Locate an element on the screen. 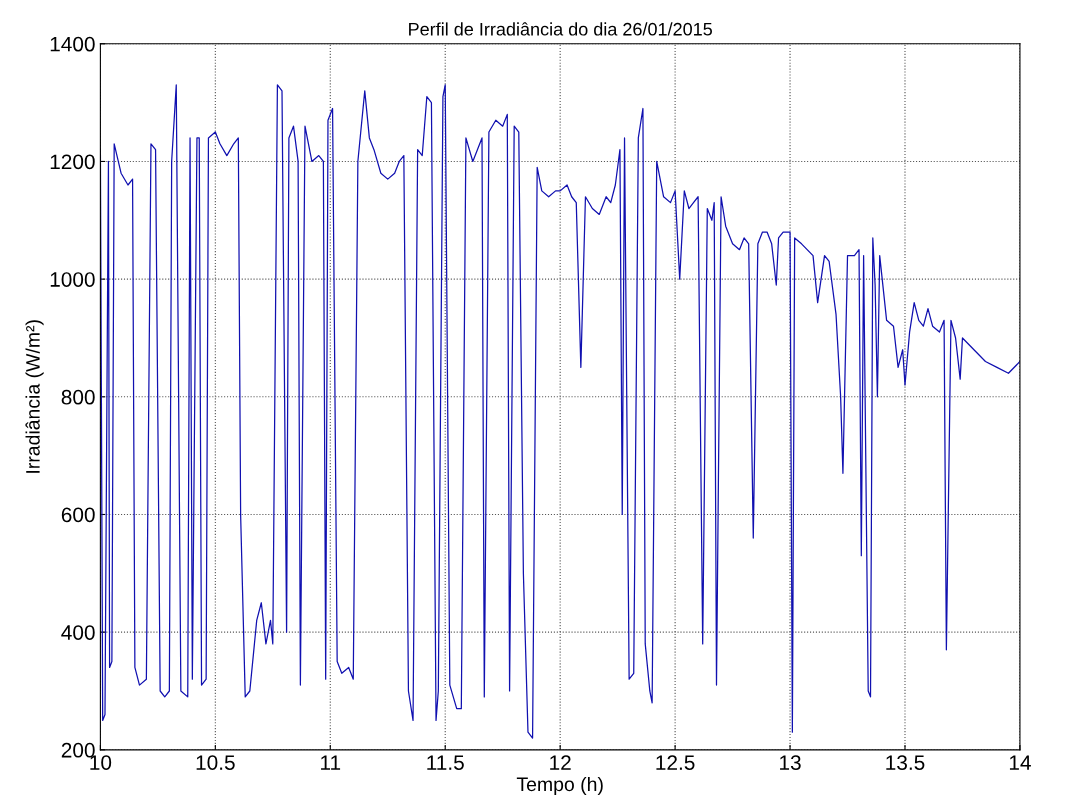 This screenshot has height=796, width=1068. x-tick-label: 11 is located at coordinates (331, 762).